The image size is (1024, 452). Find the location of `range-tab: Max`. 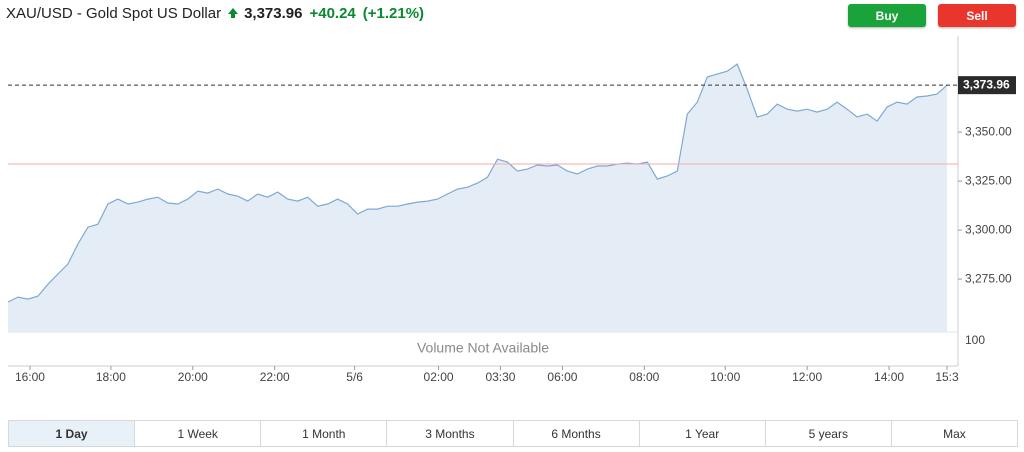

range-tab: Max is located at coordinates (954, 433).